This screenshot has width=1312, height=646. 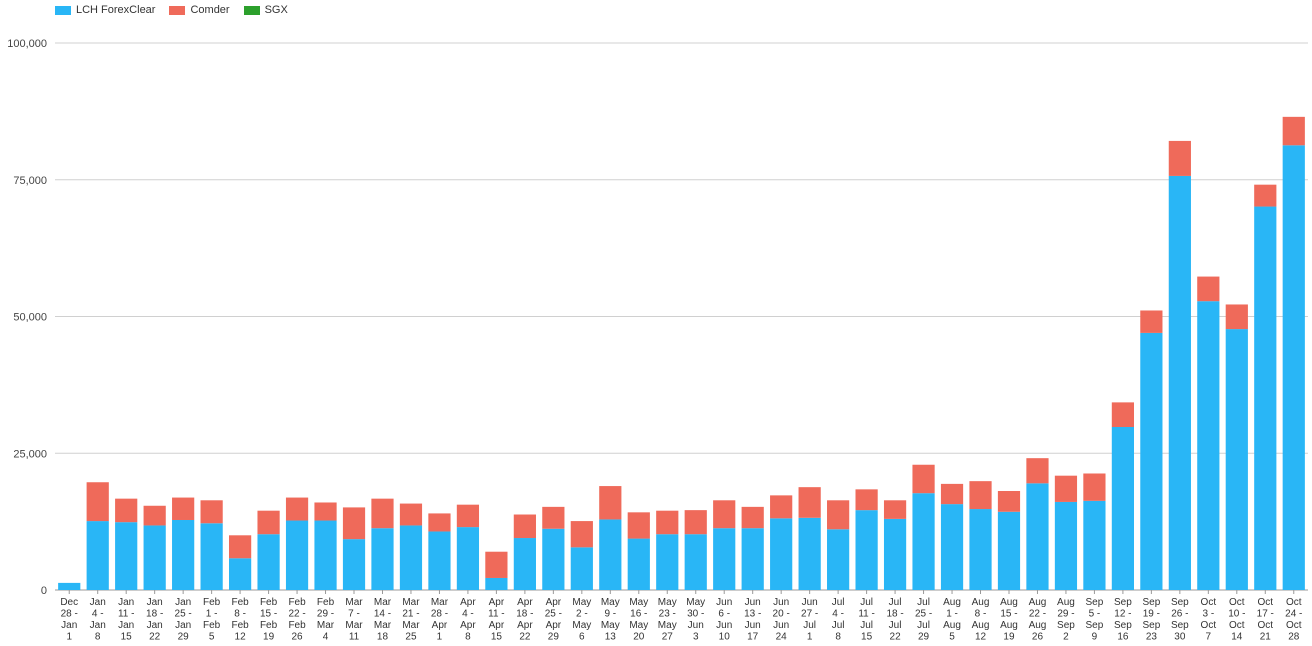 I want to click on x-tick-label: Aug 15 -Aug 19, so click(x=1009, y=620).